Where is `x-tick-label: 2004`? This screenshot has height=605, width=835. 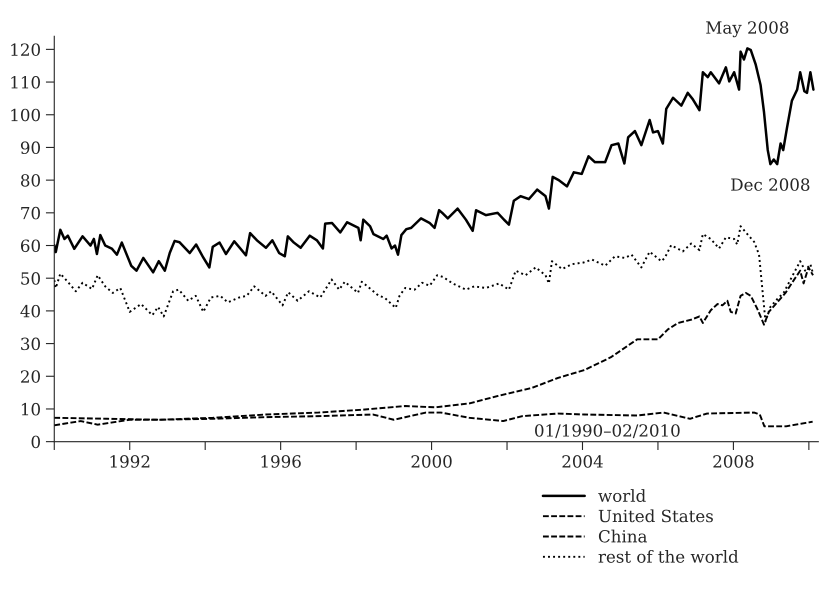 x-tick-label: 2004 is located at coordinates (582, 461).